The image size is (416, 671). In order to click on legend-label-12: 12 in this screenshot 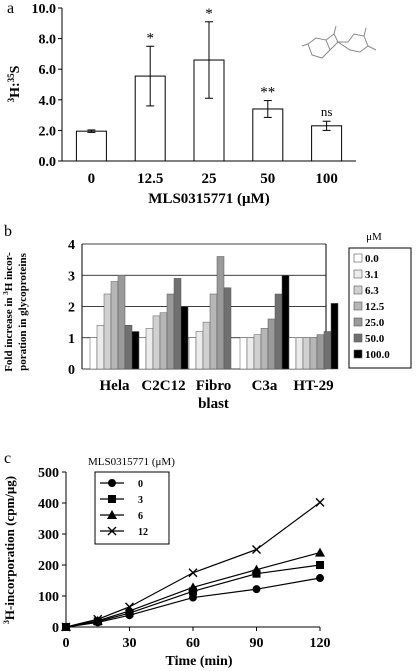, I will do `click(143, 532)`.